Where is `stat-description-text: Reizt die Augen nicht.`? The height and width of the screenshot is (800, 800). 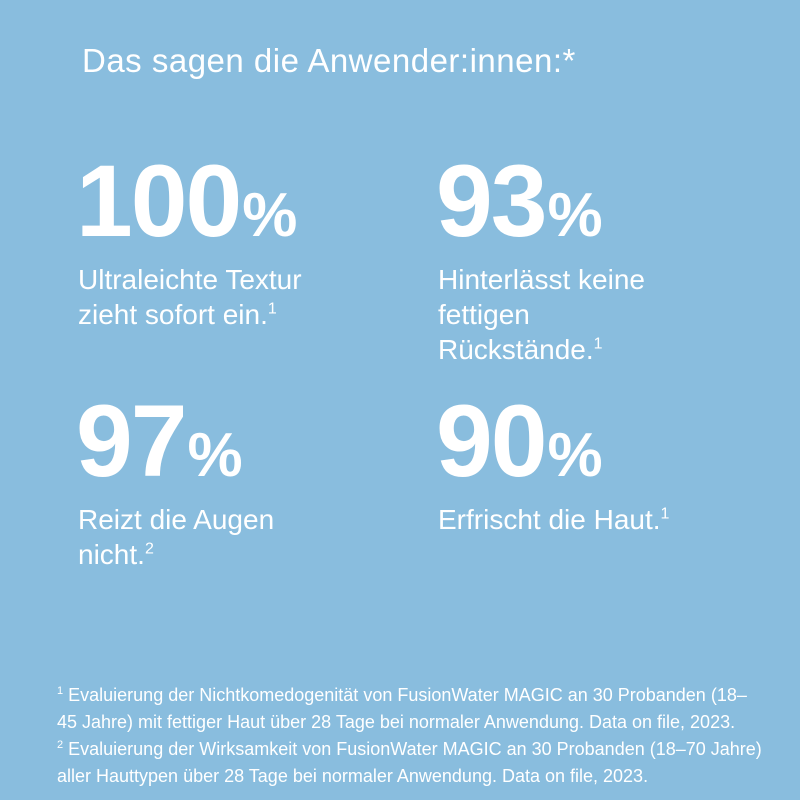
stat-description-text: Reizt die Augen nicht. is located at coordinates (176, 537).